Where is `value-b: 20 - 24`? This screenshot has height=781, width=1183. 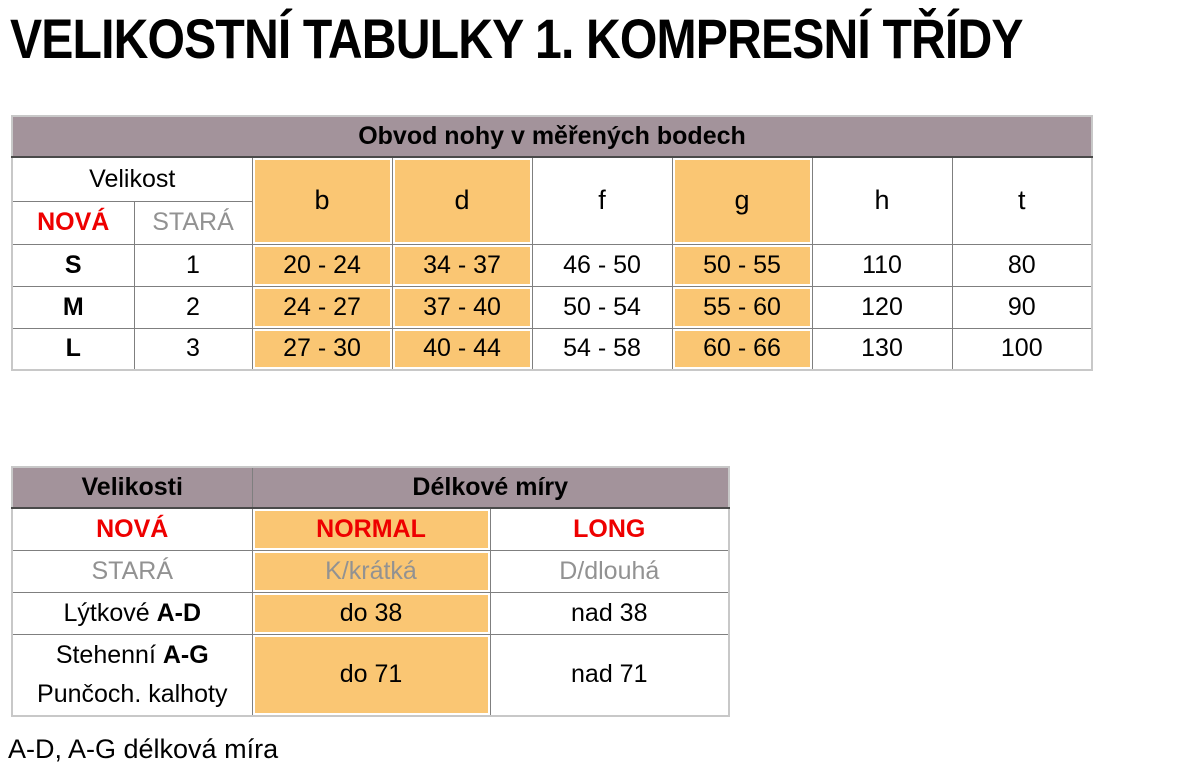 value-b: 20 - 24 is located at coordinates (322, 265).